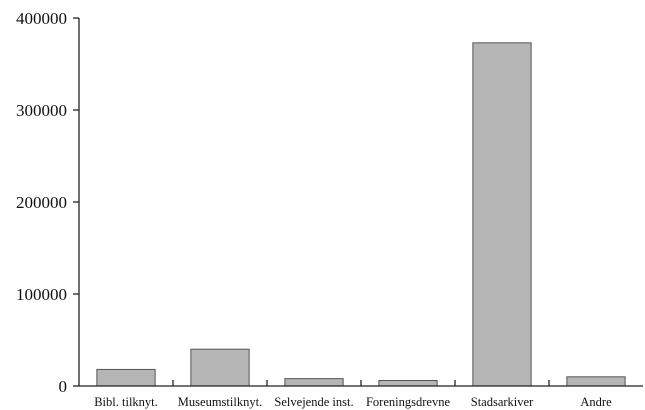 Image resolution: width=645 pixels, height=410 pixels. Describe the element at coordinates (313, 402) in the screenshot. I see `x-category-label: Selvejende inst.` at that location.